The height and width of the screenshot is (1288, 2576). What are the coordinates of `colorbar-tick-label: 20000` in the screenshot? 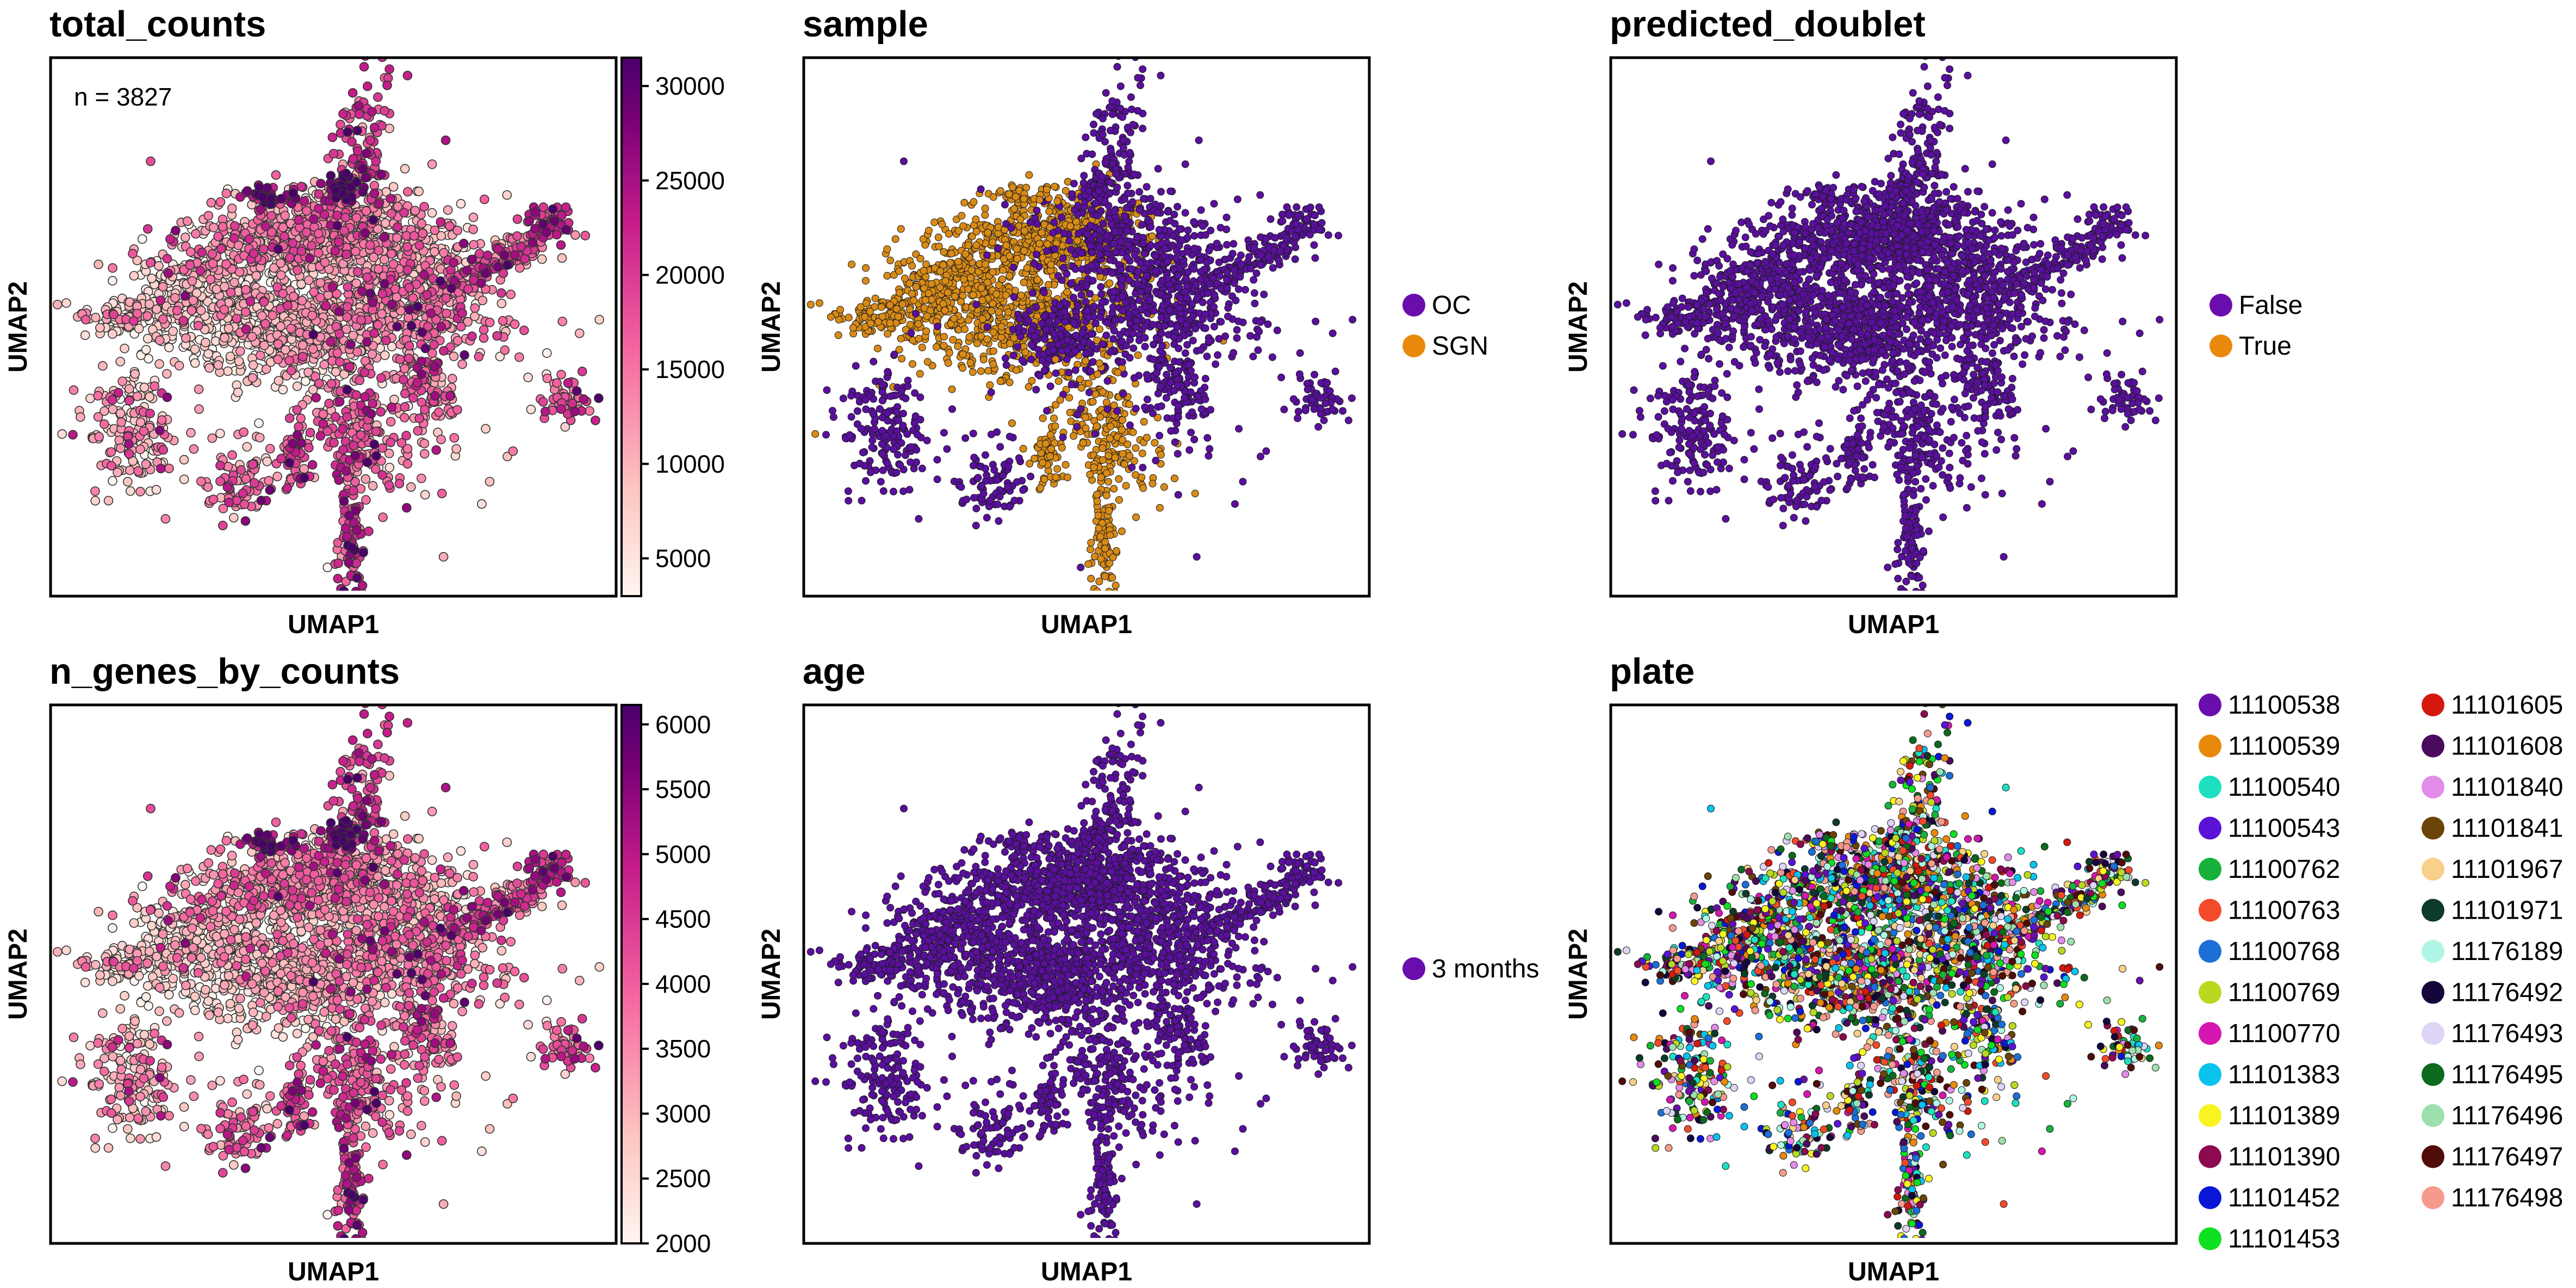 It's located at (690, 275).